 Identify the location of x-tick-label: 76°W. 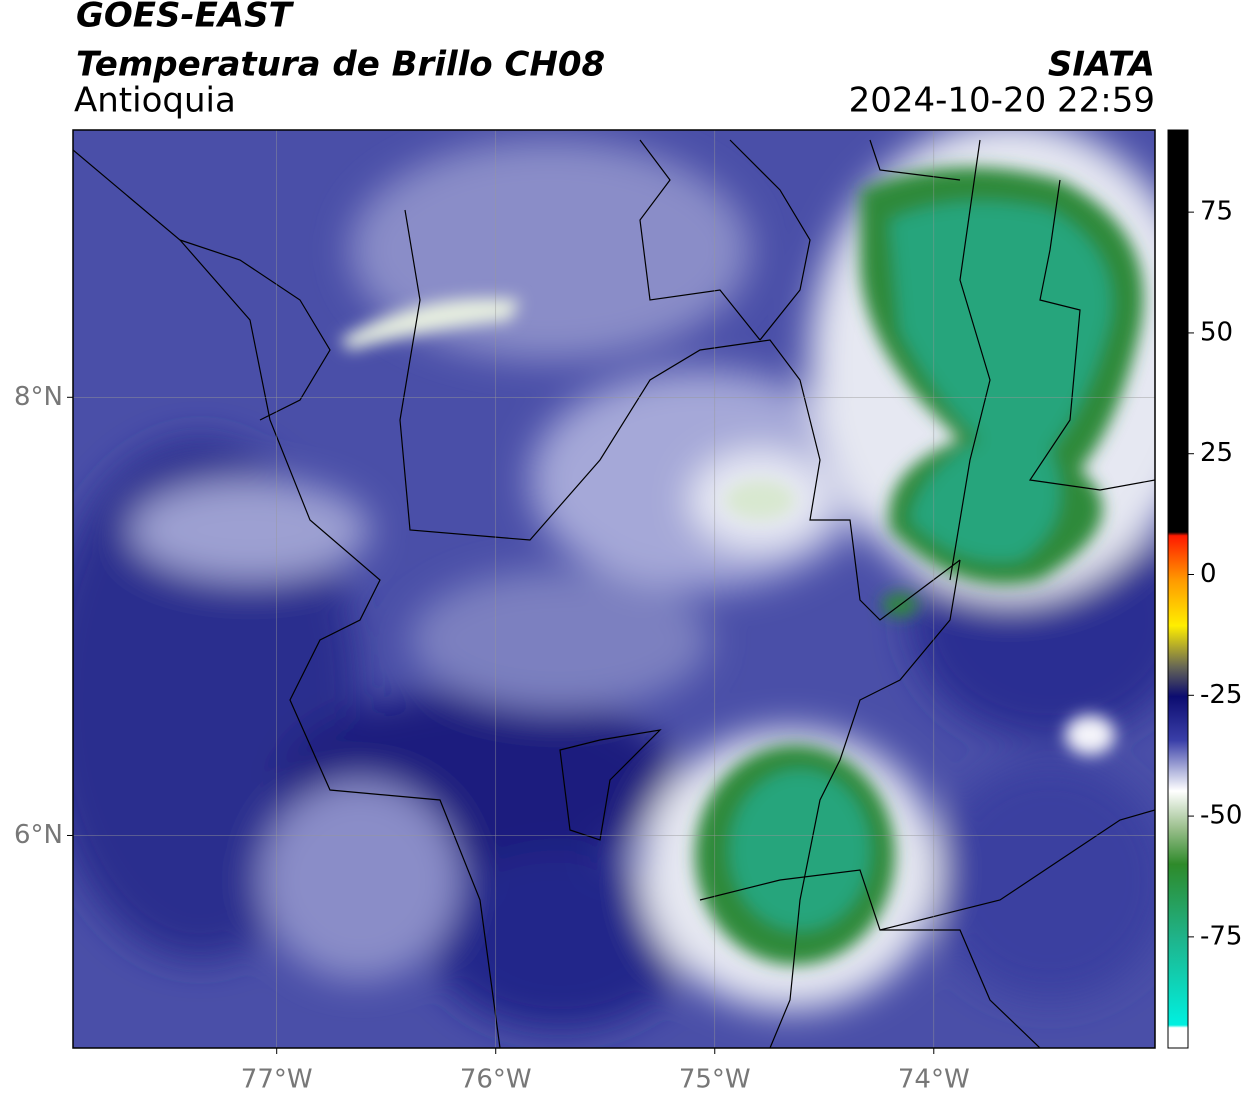
(496, 1080).